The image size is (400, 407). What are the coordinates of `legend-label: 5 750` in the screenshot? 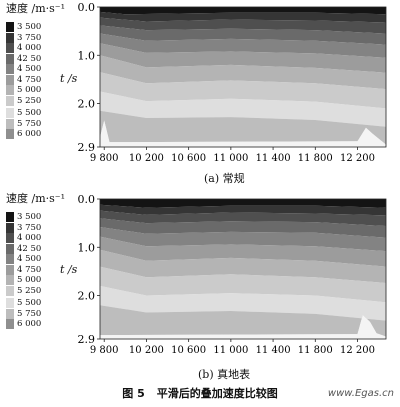 It's located at (29, 123).